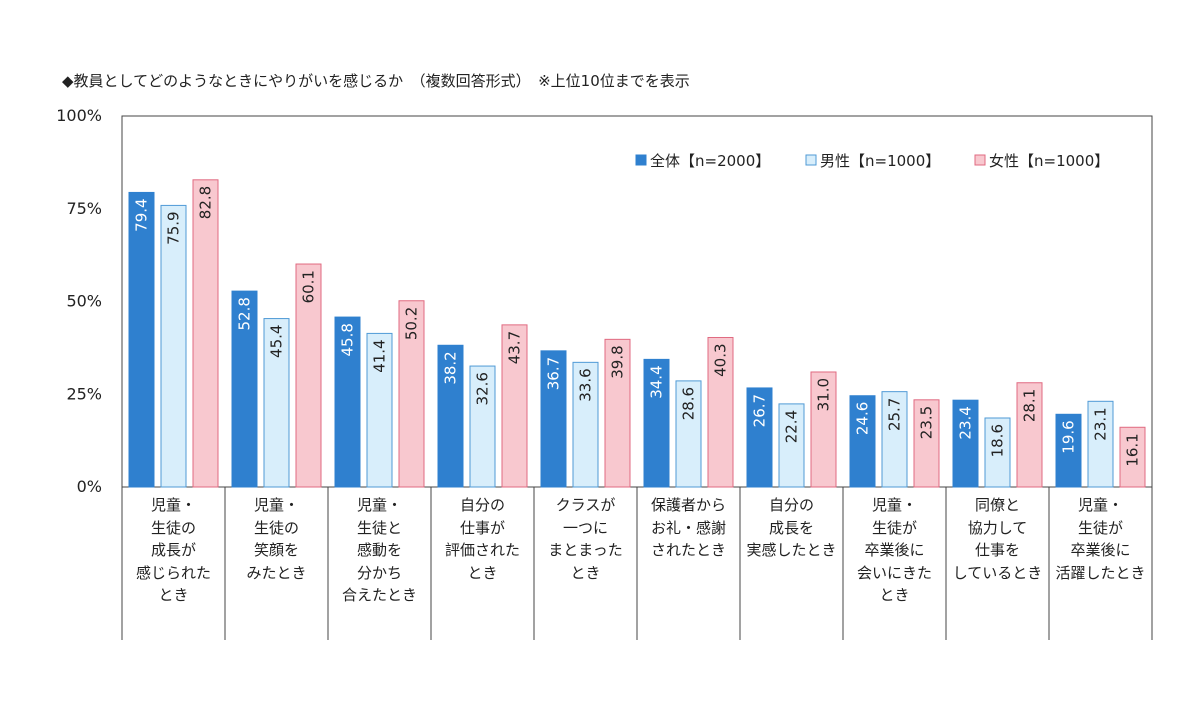  What do you see at coordinates (927, 422) in the screenshot?
I see `data-label: 23.5` at bounding box center [927, 422].